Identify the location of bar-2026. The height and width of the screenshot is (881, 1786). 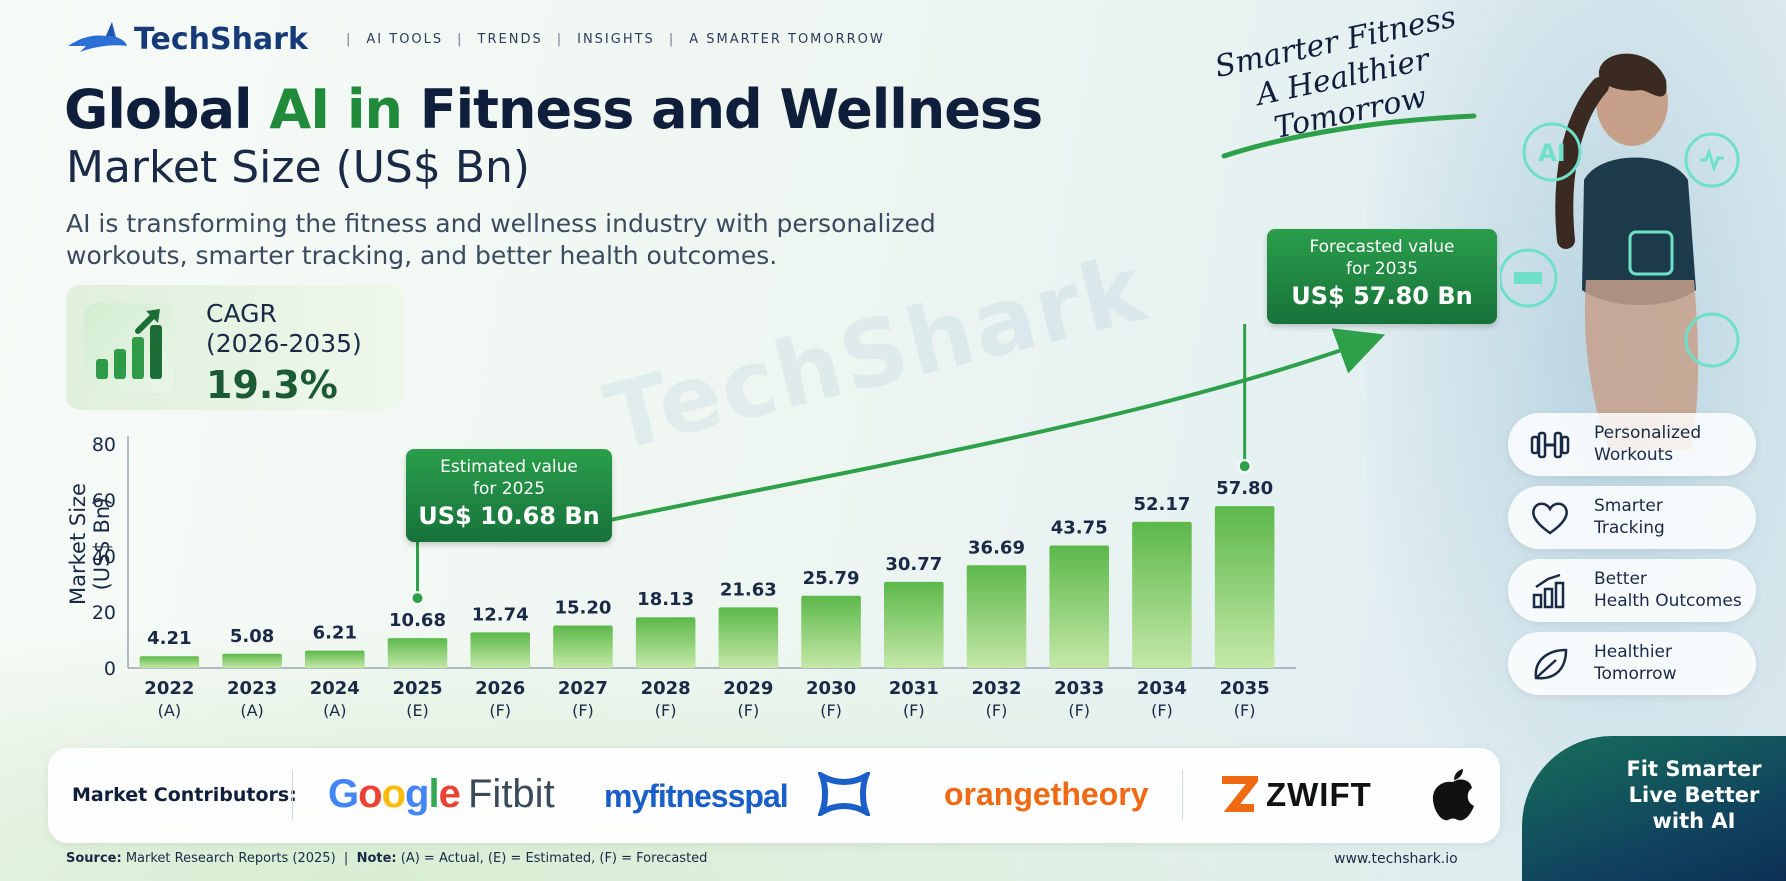
(500, 650).